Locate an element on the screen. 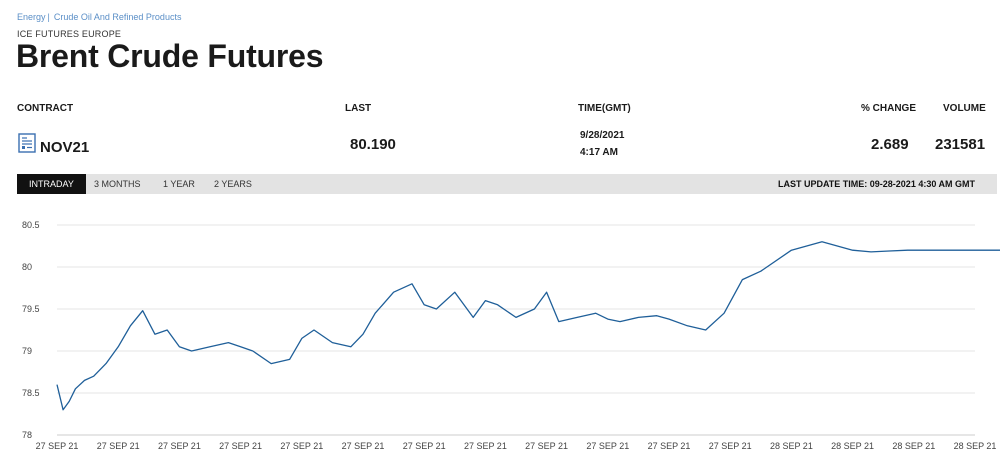  breadcrumb: Energy | Crude Oil And Refined Products is located at coordinates (99, 17).